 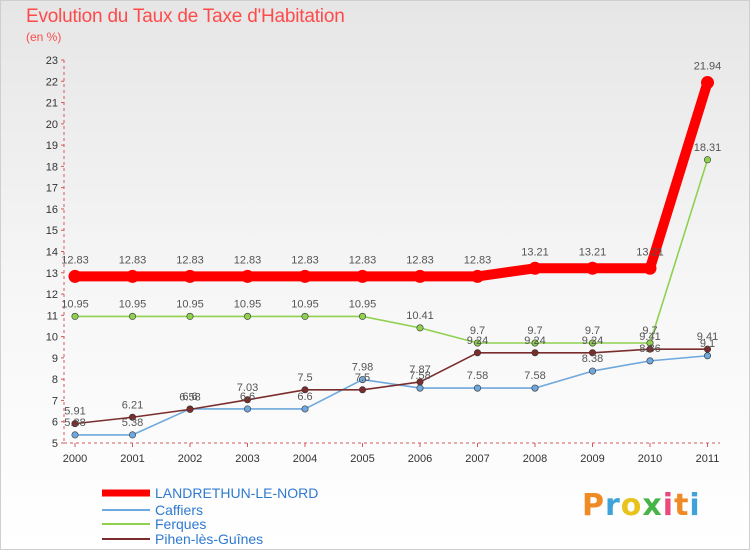 I want to click on x-tick-label: 2002, so click(x=190, y=459).